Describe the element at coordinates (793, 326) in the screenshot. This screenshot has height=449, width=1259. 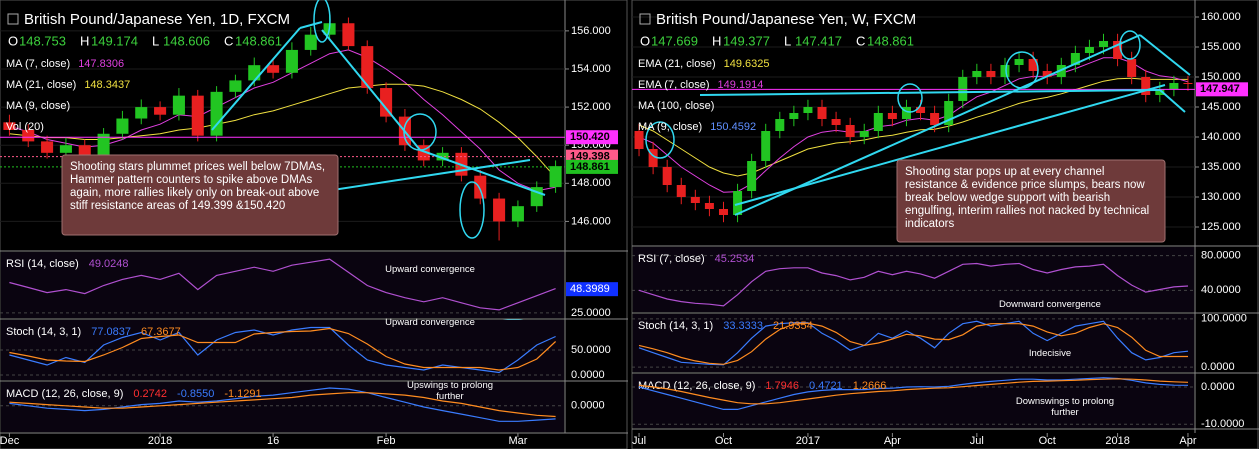
I see `panel-value: 21.9354` at that location.